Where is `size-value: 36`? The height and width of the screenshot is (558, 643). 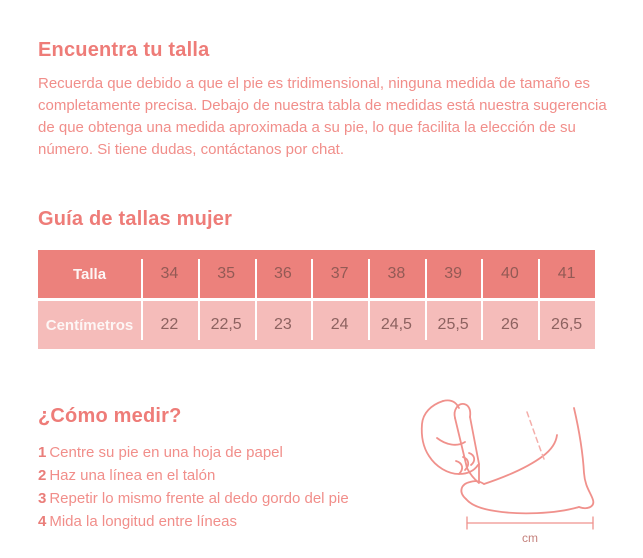
size-value: 36 is located at coordinates (282, 273).